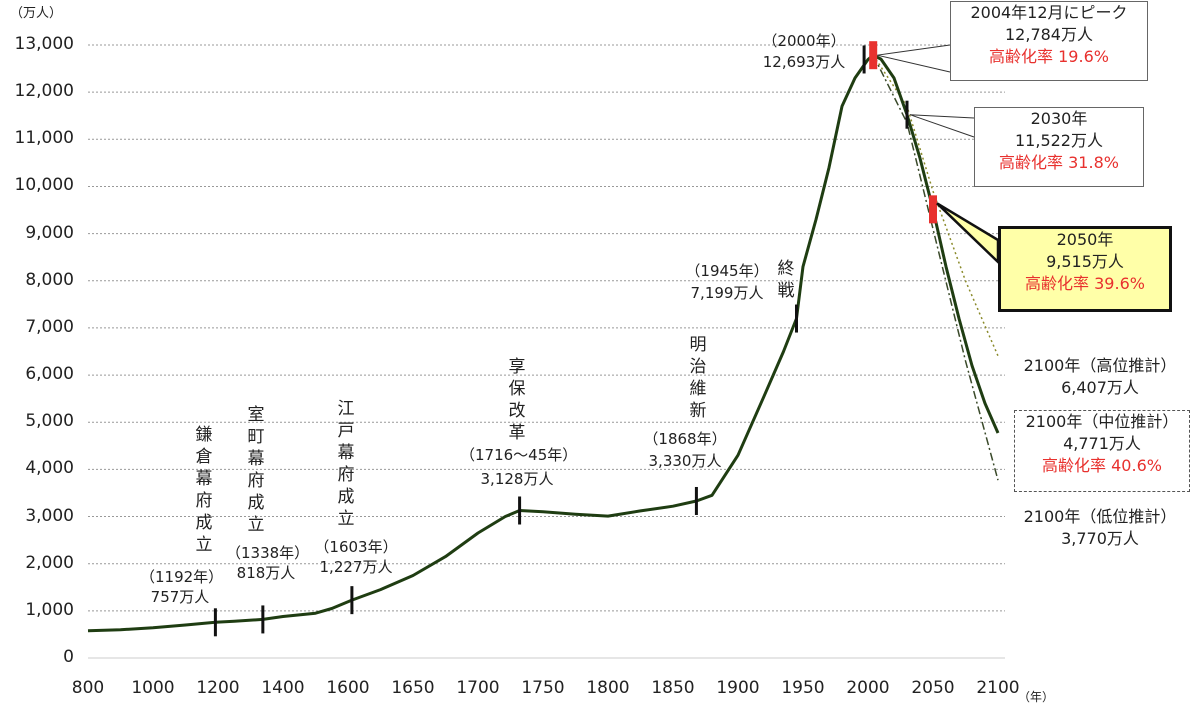 This screenshot has height=711, width=1200. What do you see at coordinates (698, 378) in the screenshot?
I see `meiji-label: 明治維新` at bounding box center [698, 378].